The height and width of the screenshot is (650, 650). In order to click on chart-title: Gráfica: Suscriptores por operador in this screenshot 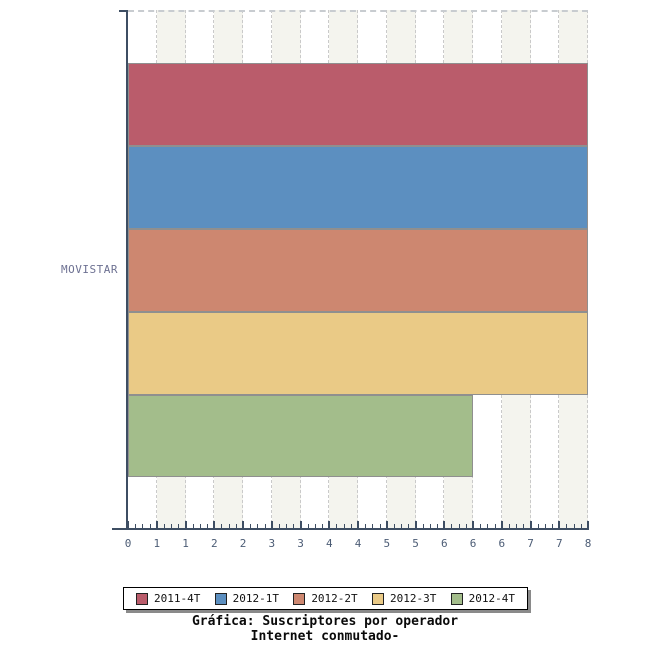, I will do `click(325, 621)`.